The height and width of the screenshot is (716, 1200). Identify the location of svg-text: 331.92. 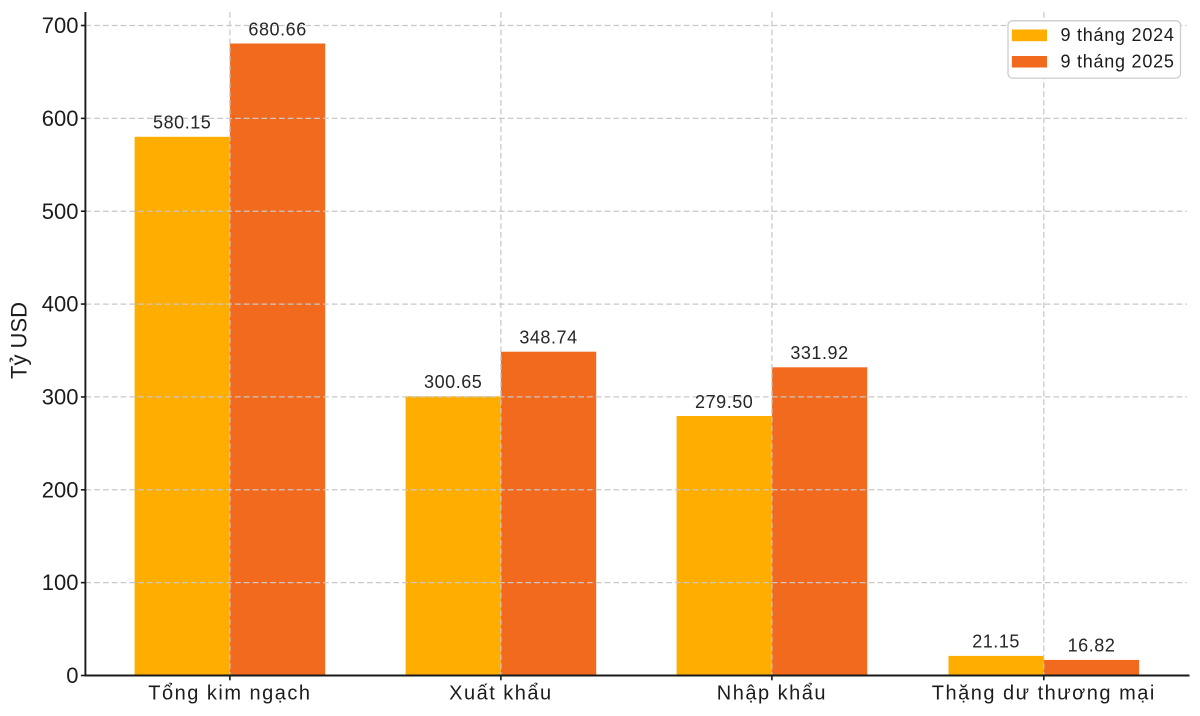
(819, 353).